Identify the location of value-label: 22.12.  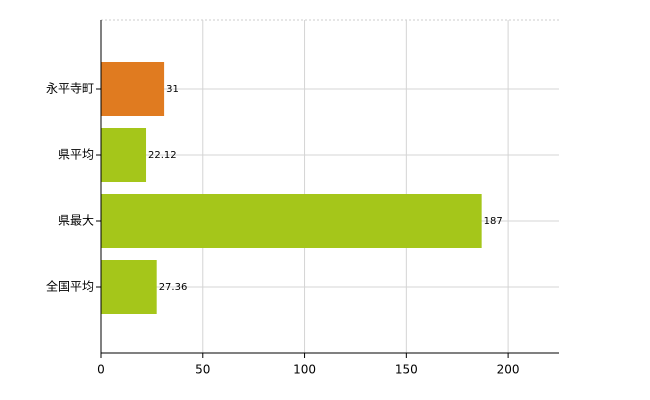
(162, 155).